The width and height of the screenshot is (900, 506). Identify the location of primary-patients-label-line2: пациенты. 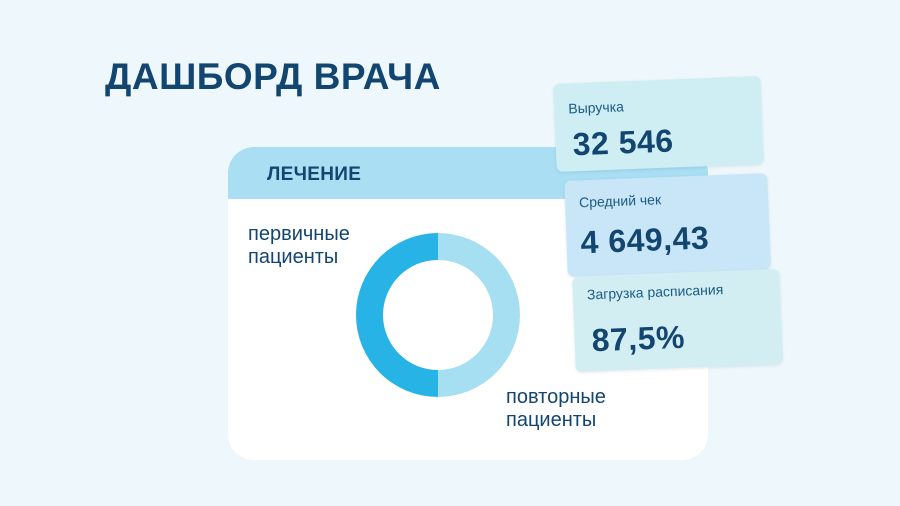
(293, 257).